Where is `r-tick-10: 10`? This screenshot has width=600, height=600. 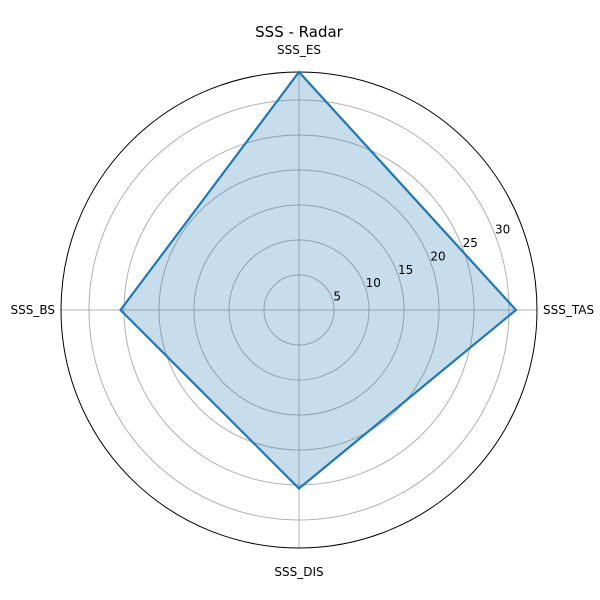 r-tick-10: 10 is located at coordinates (373, 283).